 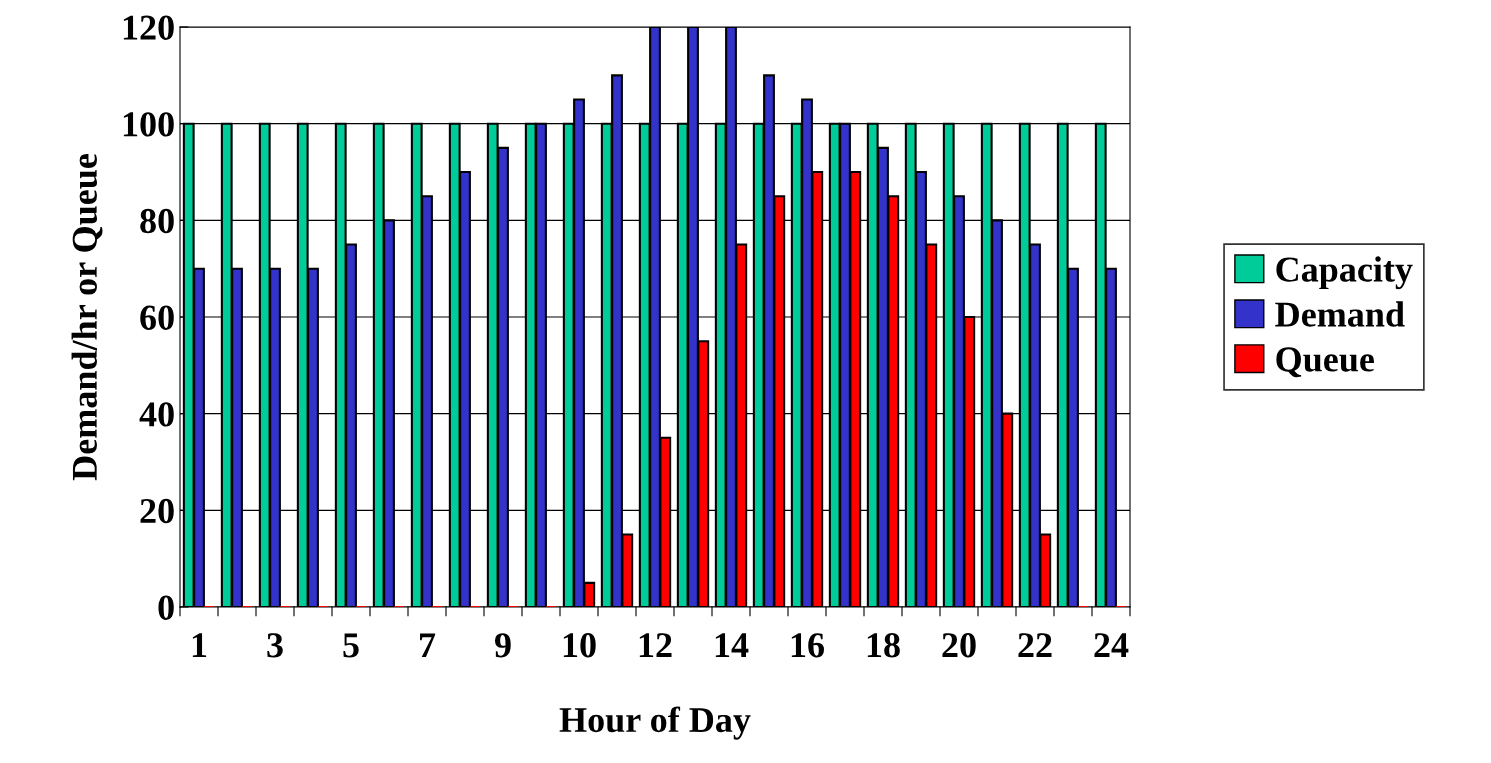 I want to click on x-tick-label: 10, so click(x=579, y=645).